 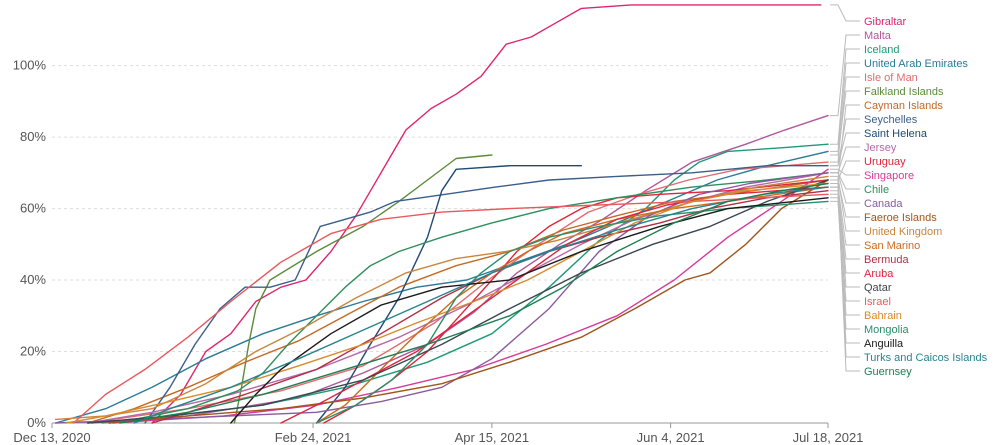 I want to click on legend-entry: Turks and Caicos Islands, so click(x=926, y=358).